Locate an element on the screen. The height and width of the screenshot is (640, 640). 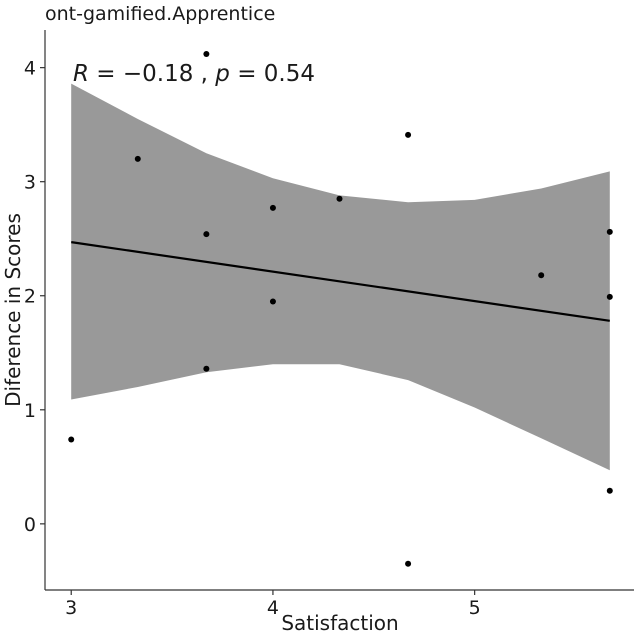
x-tick-label: 5 is located at coordinates (475, 608).